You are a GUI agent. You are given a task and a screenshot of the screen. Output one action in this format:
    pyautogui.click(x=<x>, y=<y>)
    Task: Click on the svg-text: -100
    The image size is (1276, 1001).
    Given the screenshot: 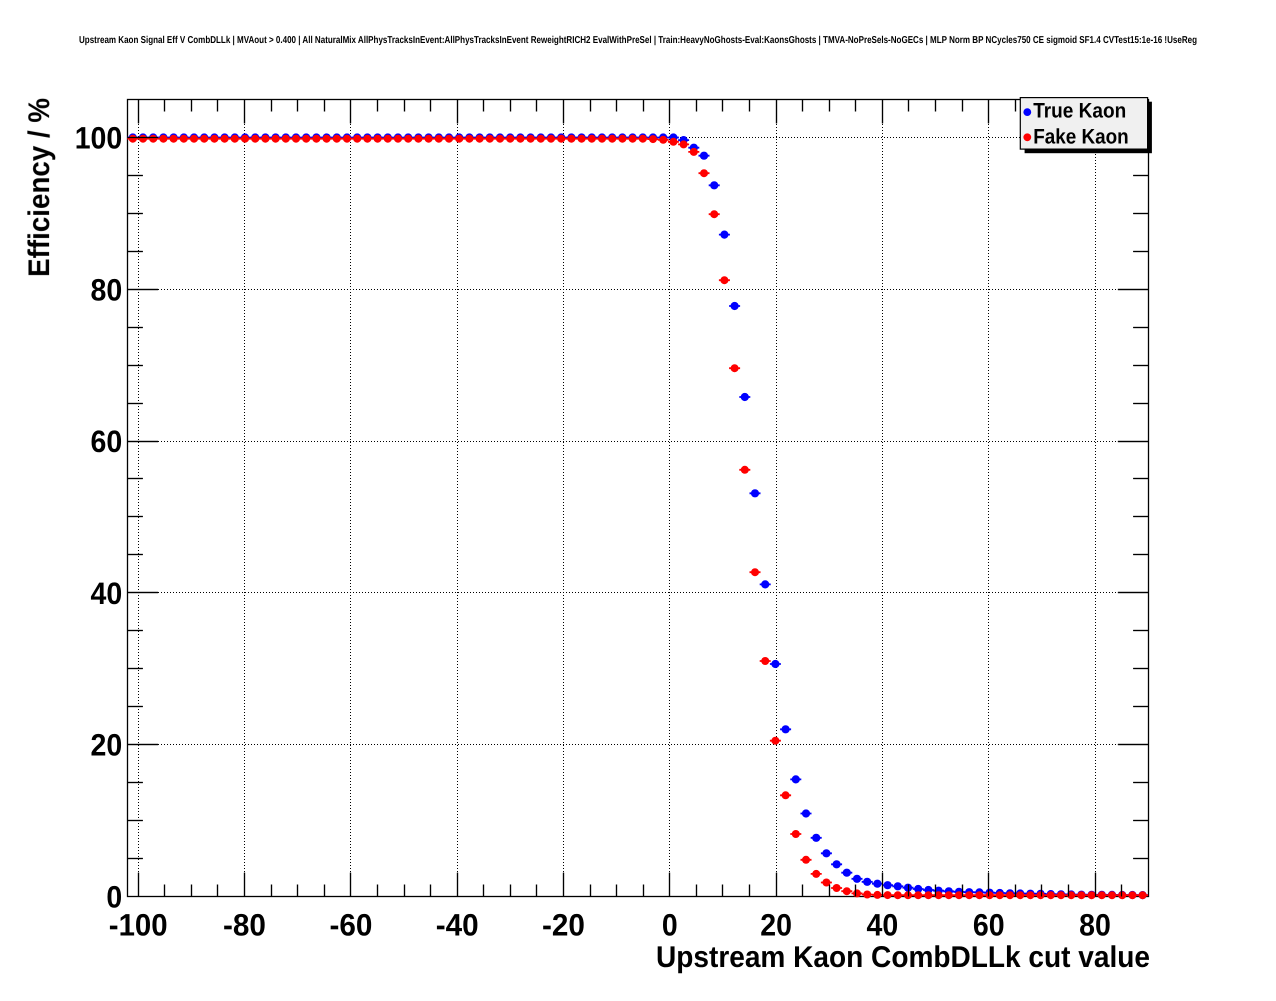 What is the action you would take?
    pyautogui.click(x=138, y=925)
    